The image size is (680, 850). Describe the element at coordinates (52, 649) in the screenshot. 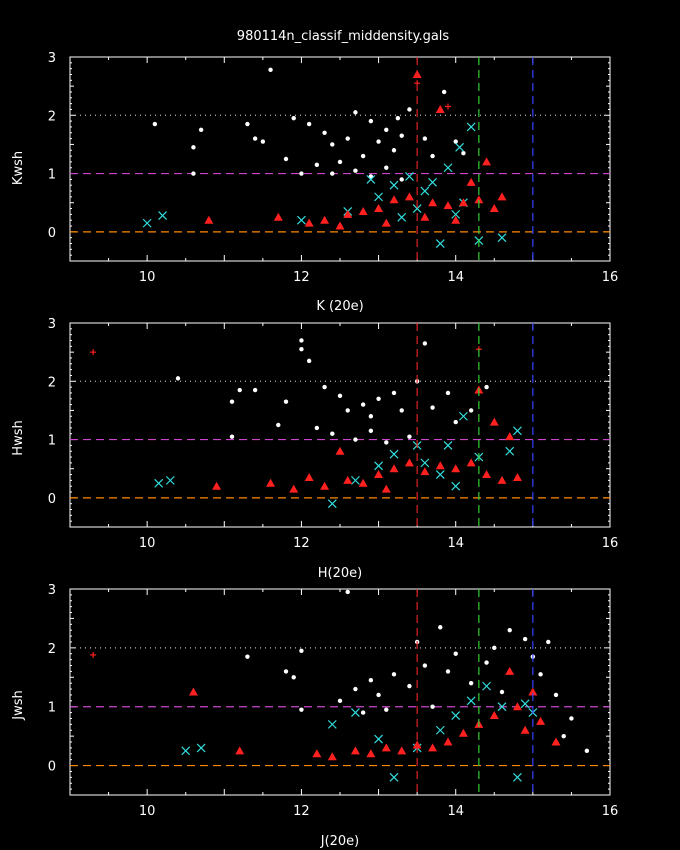

I see `jwsh-y-tick-label: 2` at that location.